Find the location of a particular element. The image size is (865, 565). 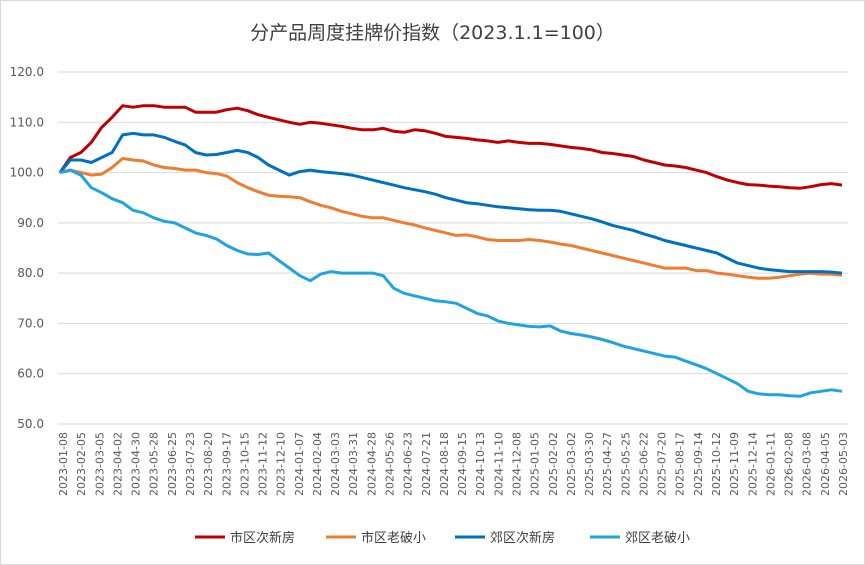

x-tick-label: 2025-10-12 is located at coordinates (716, 464).